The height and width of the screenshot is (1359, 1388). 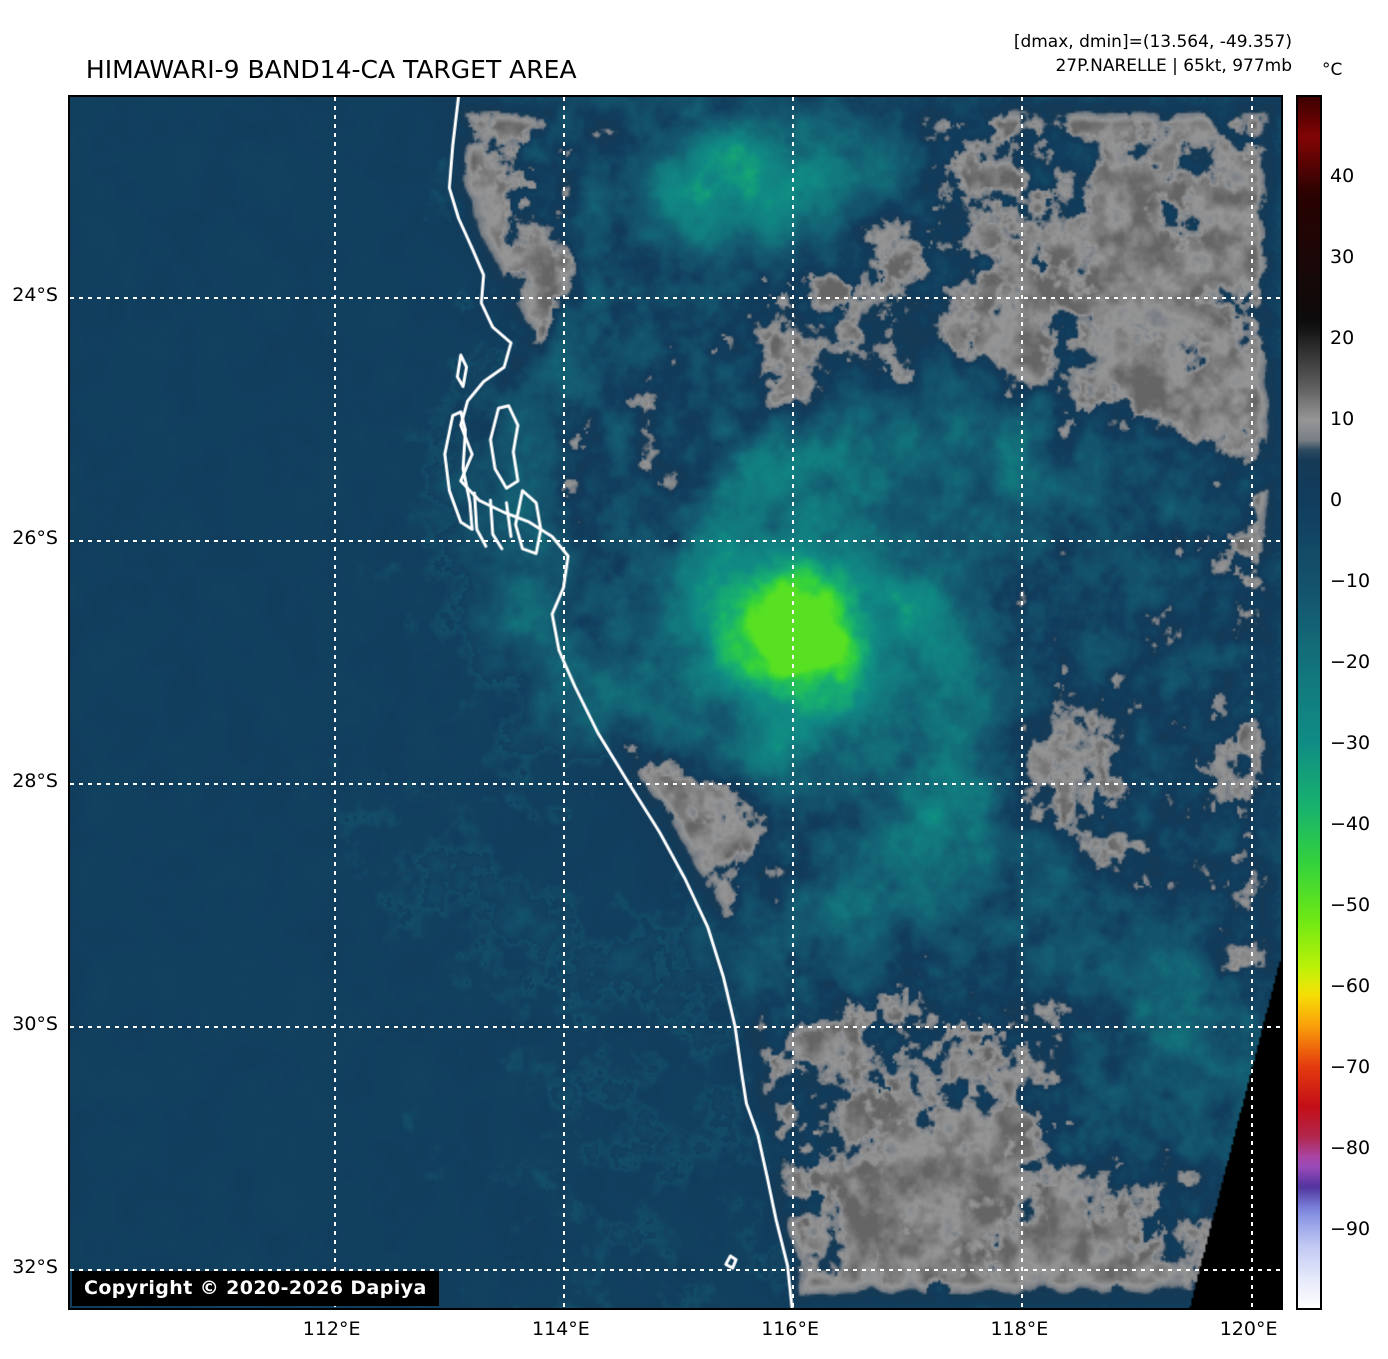 What do you see at coordinates (1350, 581) in the screenshot?
I see `colorbar-tick: −10` at bounding box center [1350, 581].